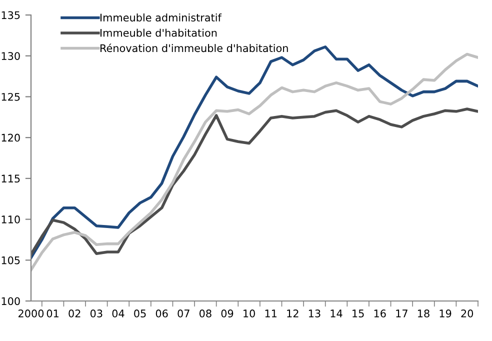  What do you see at coordinates (11, 301) in the screenshot?
I see `y-tick-label: 100` at bounding box center [11, 301].